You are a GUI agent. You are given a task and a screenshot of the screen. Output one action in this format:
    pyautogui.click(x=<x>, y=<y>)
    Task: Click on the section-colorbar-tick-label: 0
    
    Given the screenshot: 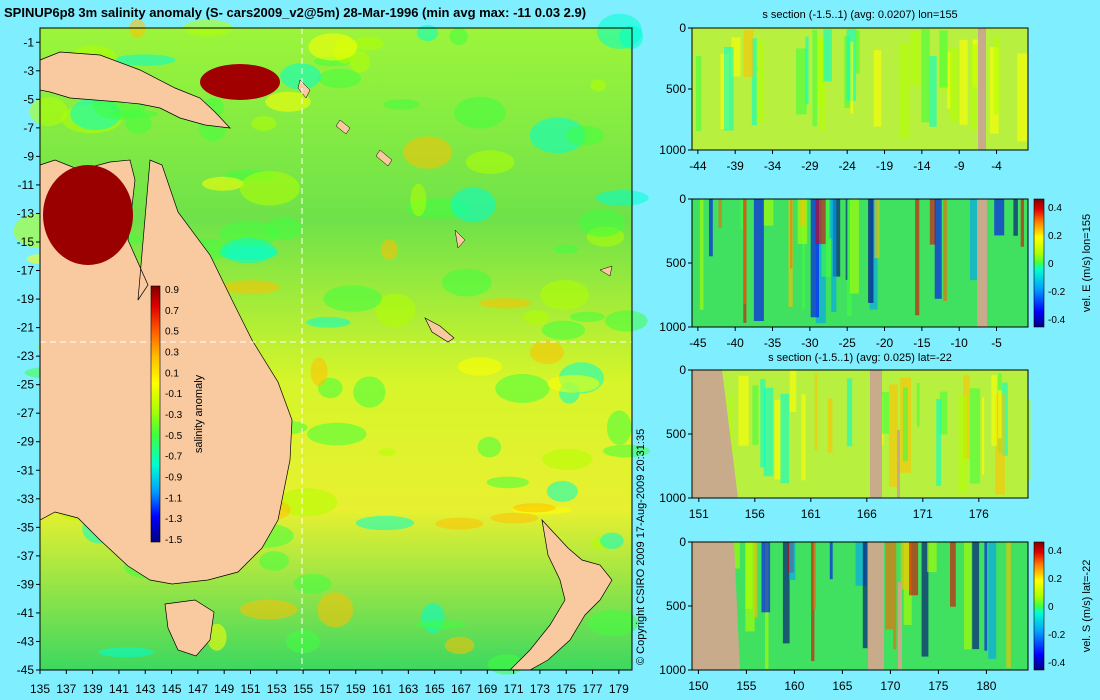 What is the action you would take?
    pyautogui.click(x=1051, y=607)
    